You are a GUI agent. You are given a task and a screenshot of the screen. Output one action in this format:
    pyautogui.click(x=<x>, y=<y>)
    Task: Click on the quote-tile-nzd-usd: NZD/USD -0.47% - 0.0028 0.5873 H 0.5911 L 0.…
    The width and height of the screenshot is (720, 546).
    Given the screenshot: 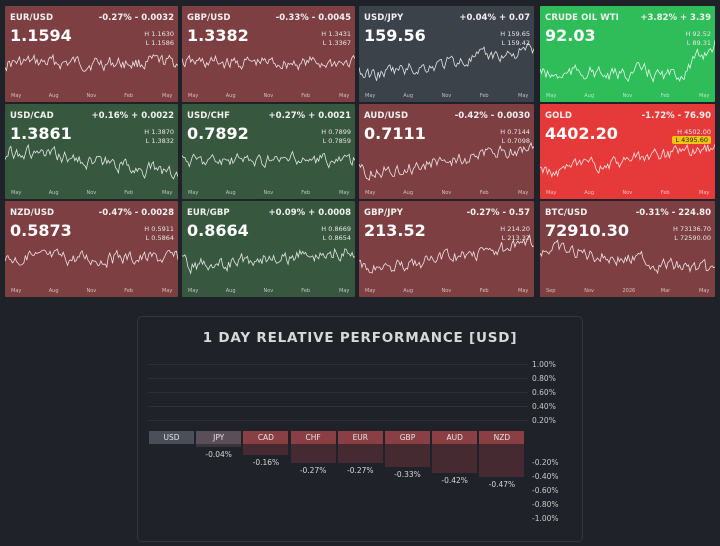 What is the action you would take?
    pyautogui.click(x=91, y=249)
    